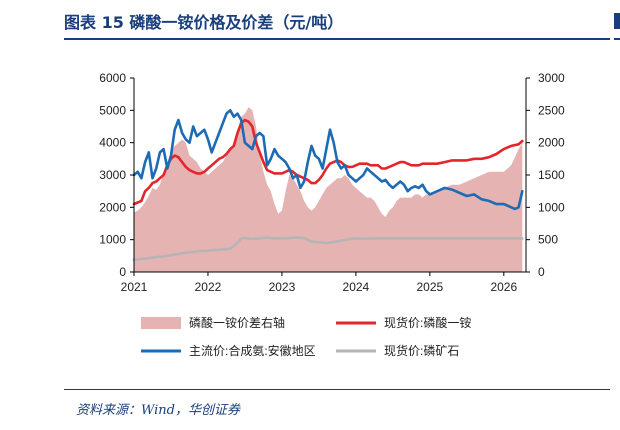 This screenshot has width=620, height=430. I want to click on figure-title: 图表 15 磷酸一铵价格及价差（元/吨）, so click(204, 22).